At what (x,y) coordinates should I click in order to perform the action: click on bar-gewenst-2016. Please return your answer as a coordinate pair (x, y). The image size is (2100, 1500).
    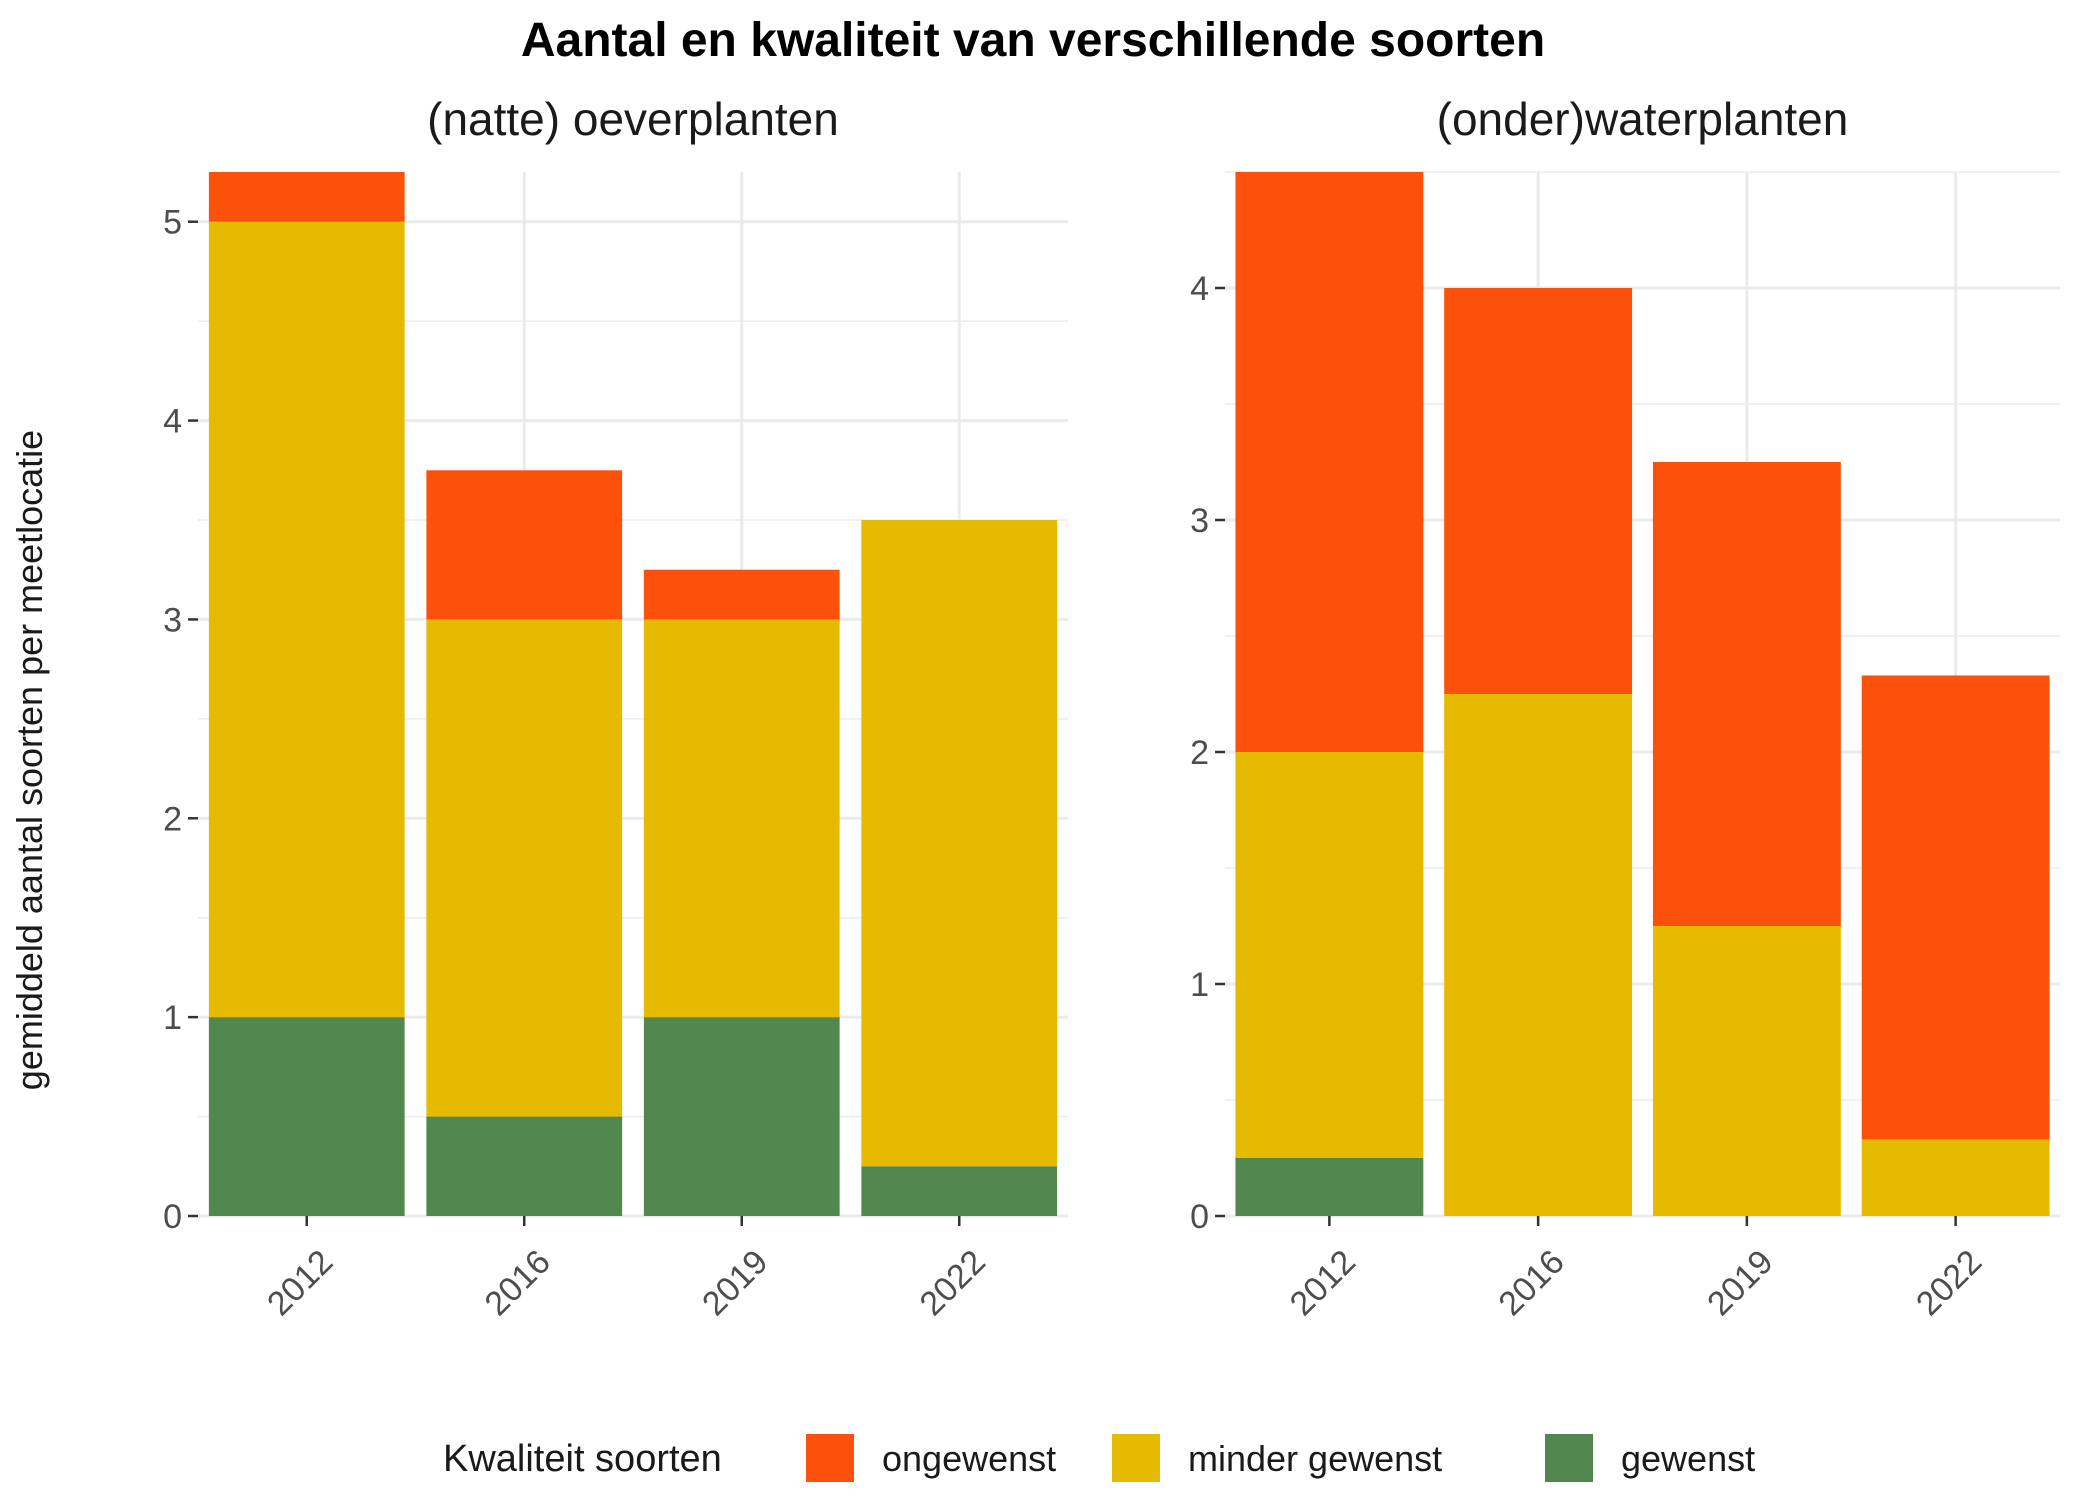
    Looking at the image, I should click on (524, 1166).